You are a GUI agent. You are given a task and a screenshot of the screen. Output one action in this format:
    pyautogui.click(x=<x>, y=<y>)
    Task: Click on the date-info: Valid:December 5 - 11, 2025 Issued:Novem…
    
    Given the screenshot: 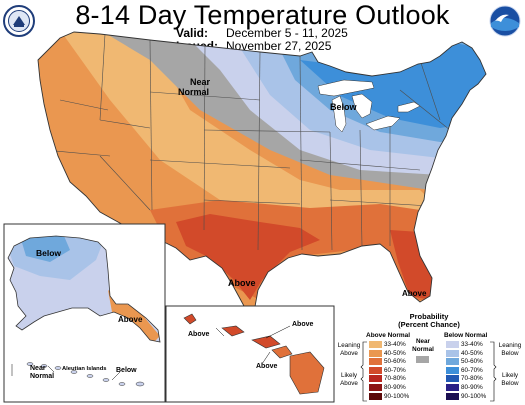 What is the action you would take?
    pyautogui.click(x=262, y=40)
    